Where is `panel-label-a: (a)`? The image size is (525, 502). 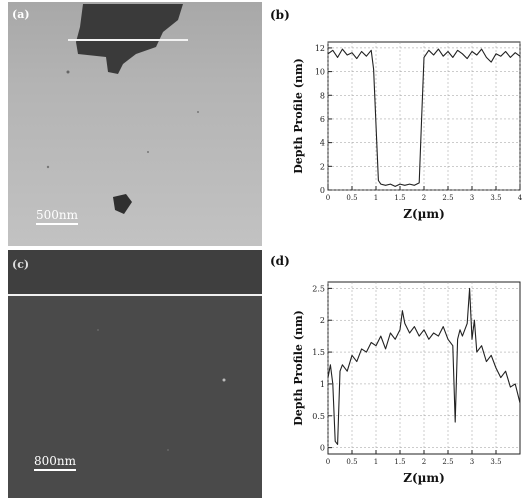
panel-label-a: (a) is located at coordinates (21, 14).